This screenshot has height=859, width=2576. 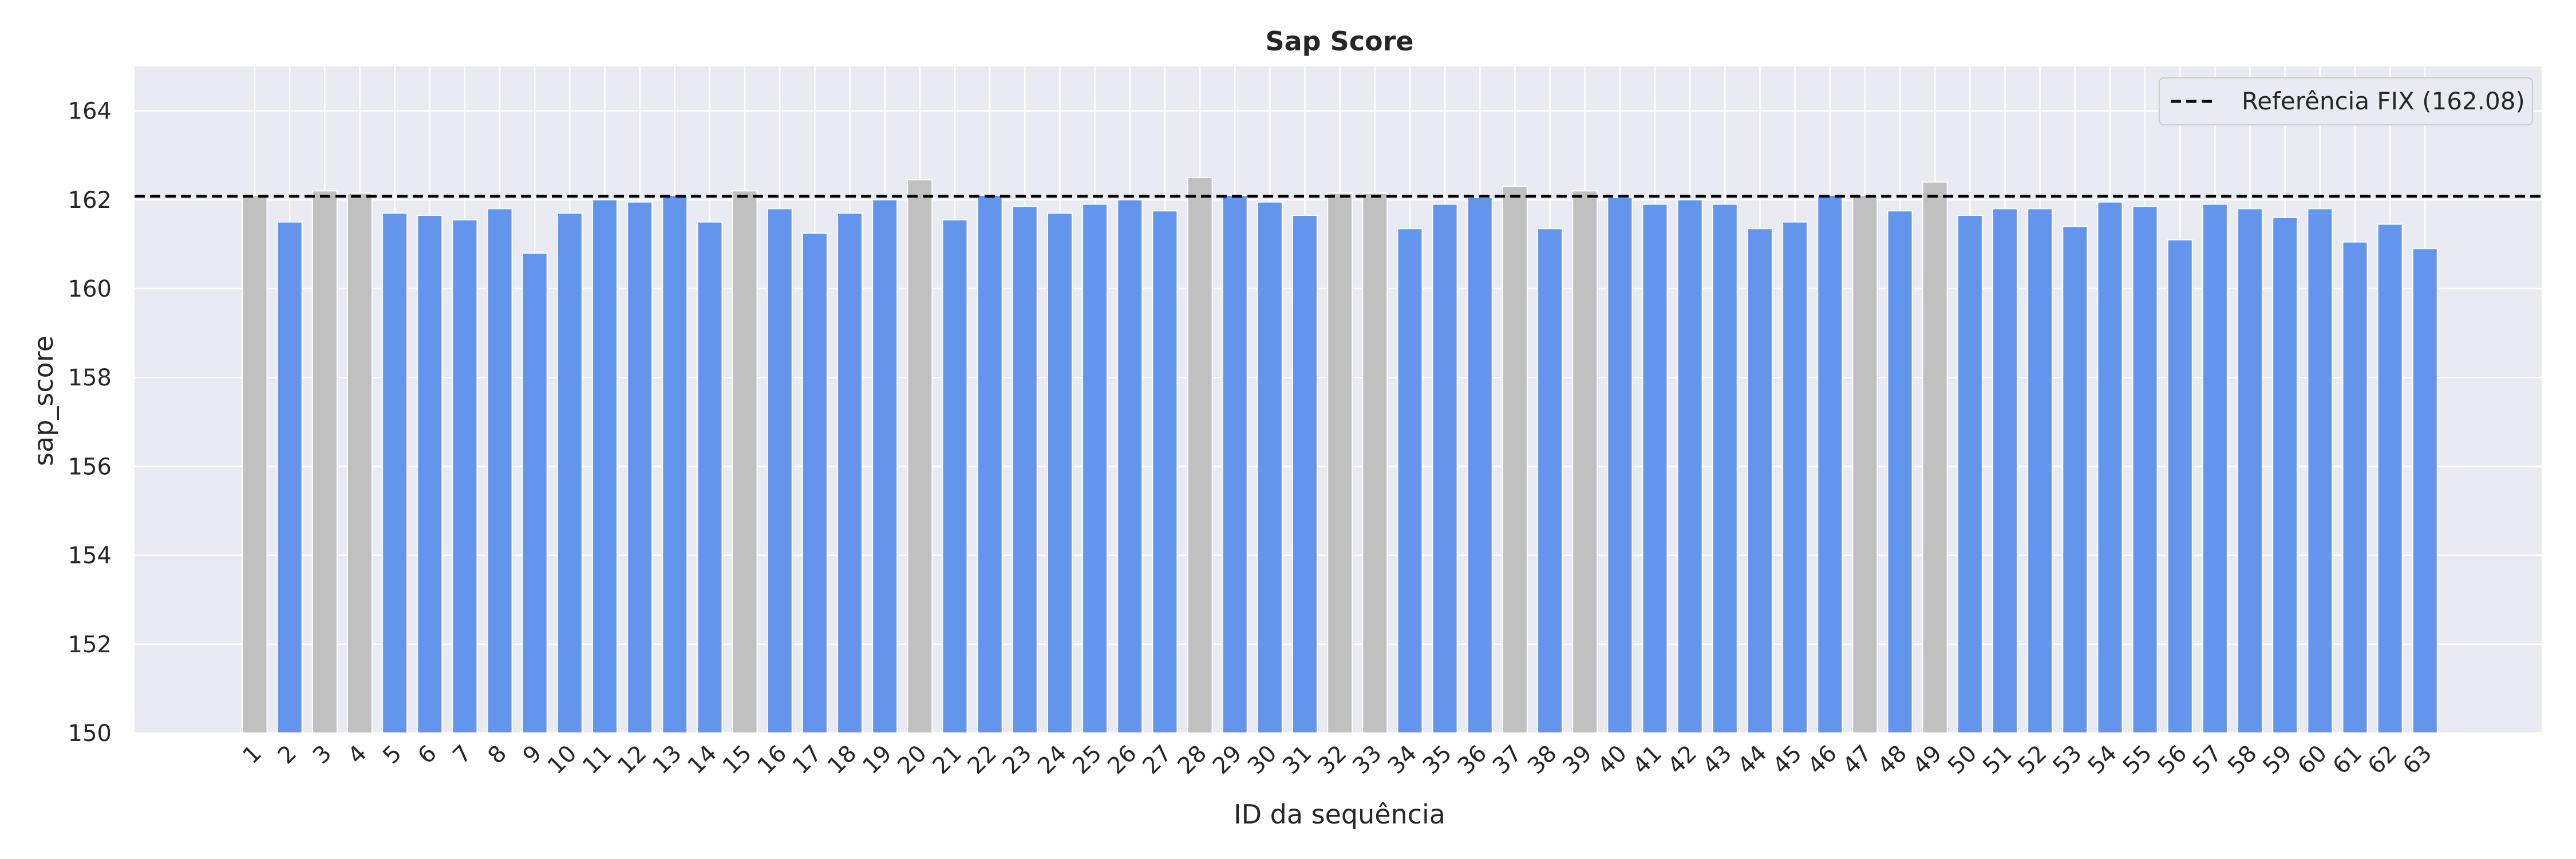 What do you see at coordinates (1997, 760) in the screenshot?
I see `x-tick-label: 51` at bounding box center [1997, 760].